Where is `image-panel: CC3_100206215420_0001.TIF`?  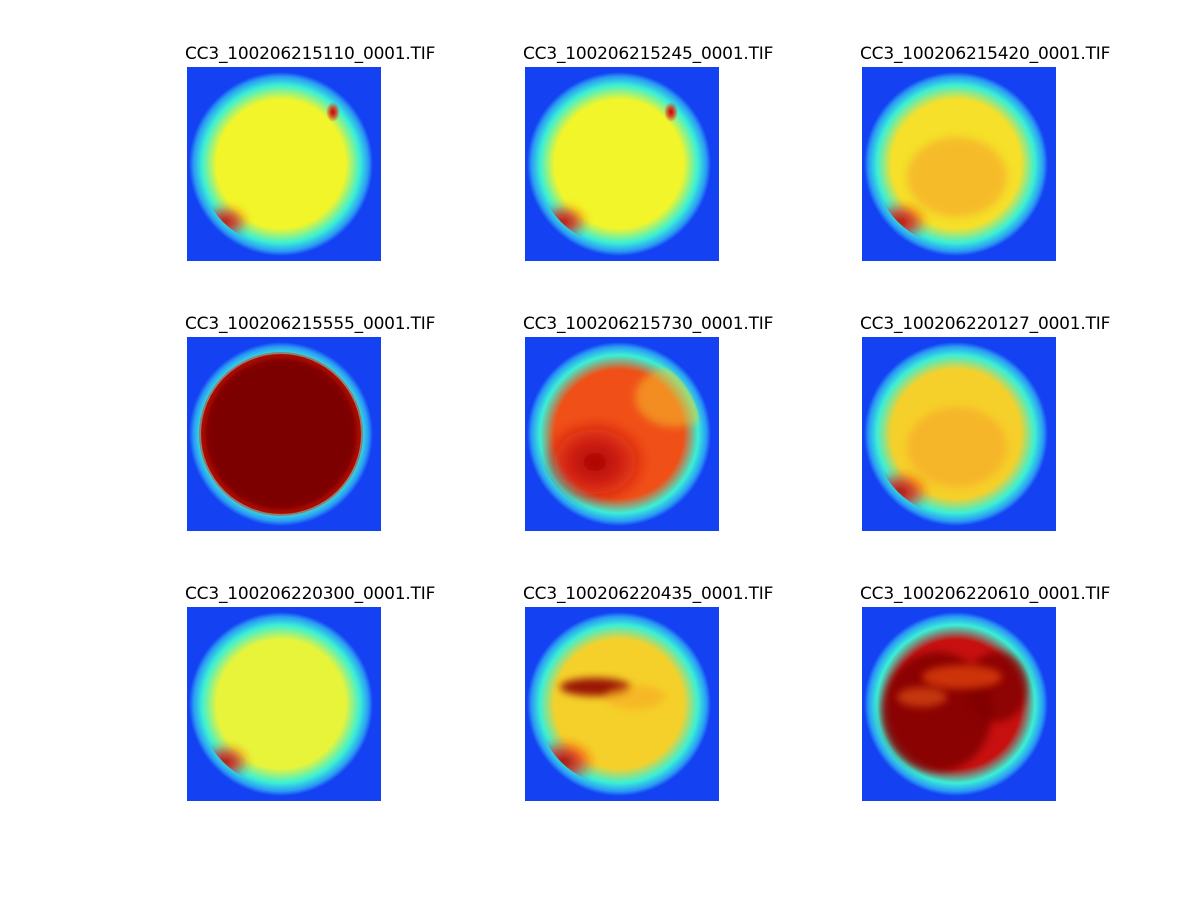 image-panel: CC3_100206215420_0001.TIF is located at coordinates (1001, 158).